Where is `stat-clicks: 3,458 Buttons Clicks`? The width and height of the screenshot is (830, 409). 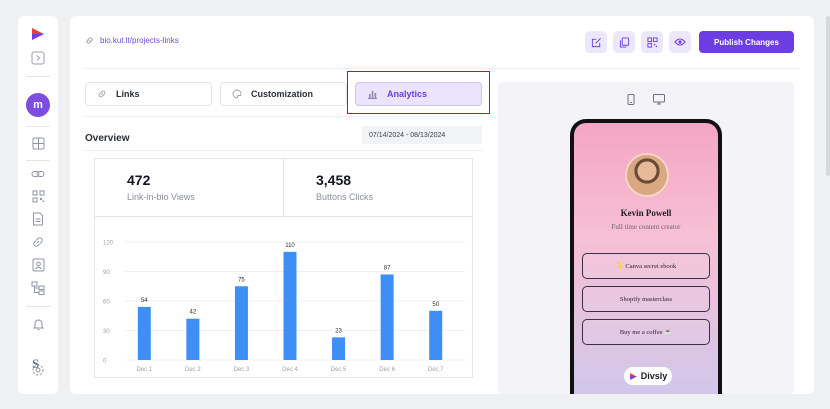
stat-clicks: 3,458 Buttons Clicks is located at coordinates (378, 188).